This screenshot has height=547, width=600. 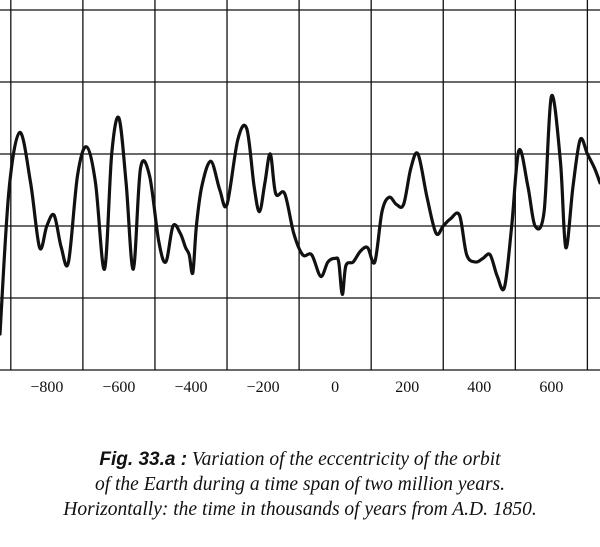 What do you see at coordinates (263, 387) in the screenshot?
I see `x-tick-label: −200` at bounding box center [263, 387].